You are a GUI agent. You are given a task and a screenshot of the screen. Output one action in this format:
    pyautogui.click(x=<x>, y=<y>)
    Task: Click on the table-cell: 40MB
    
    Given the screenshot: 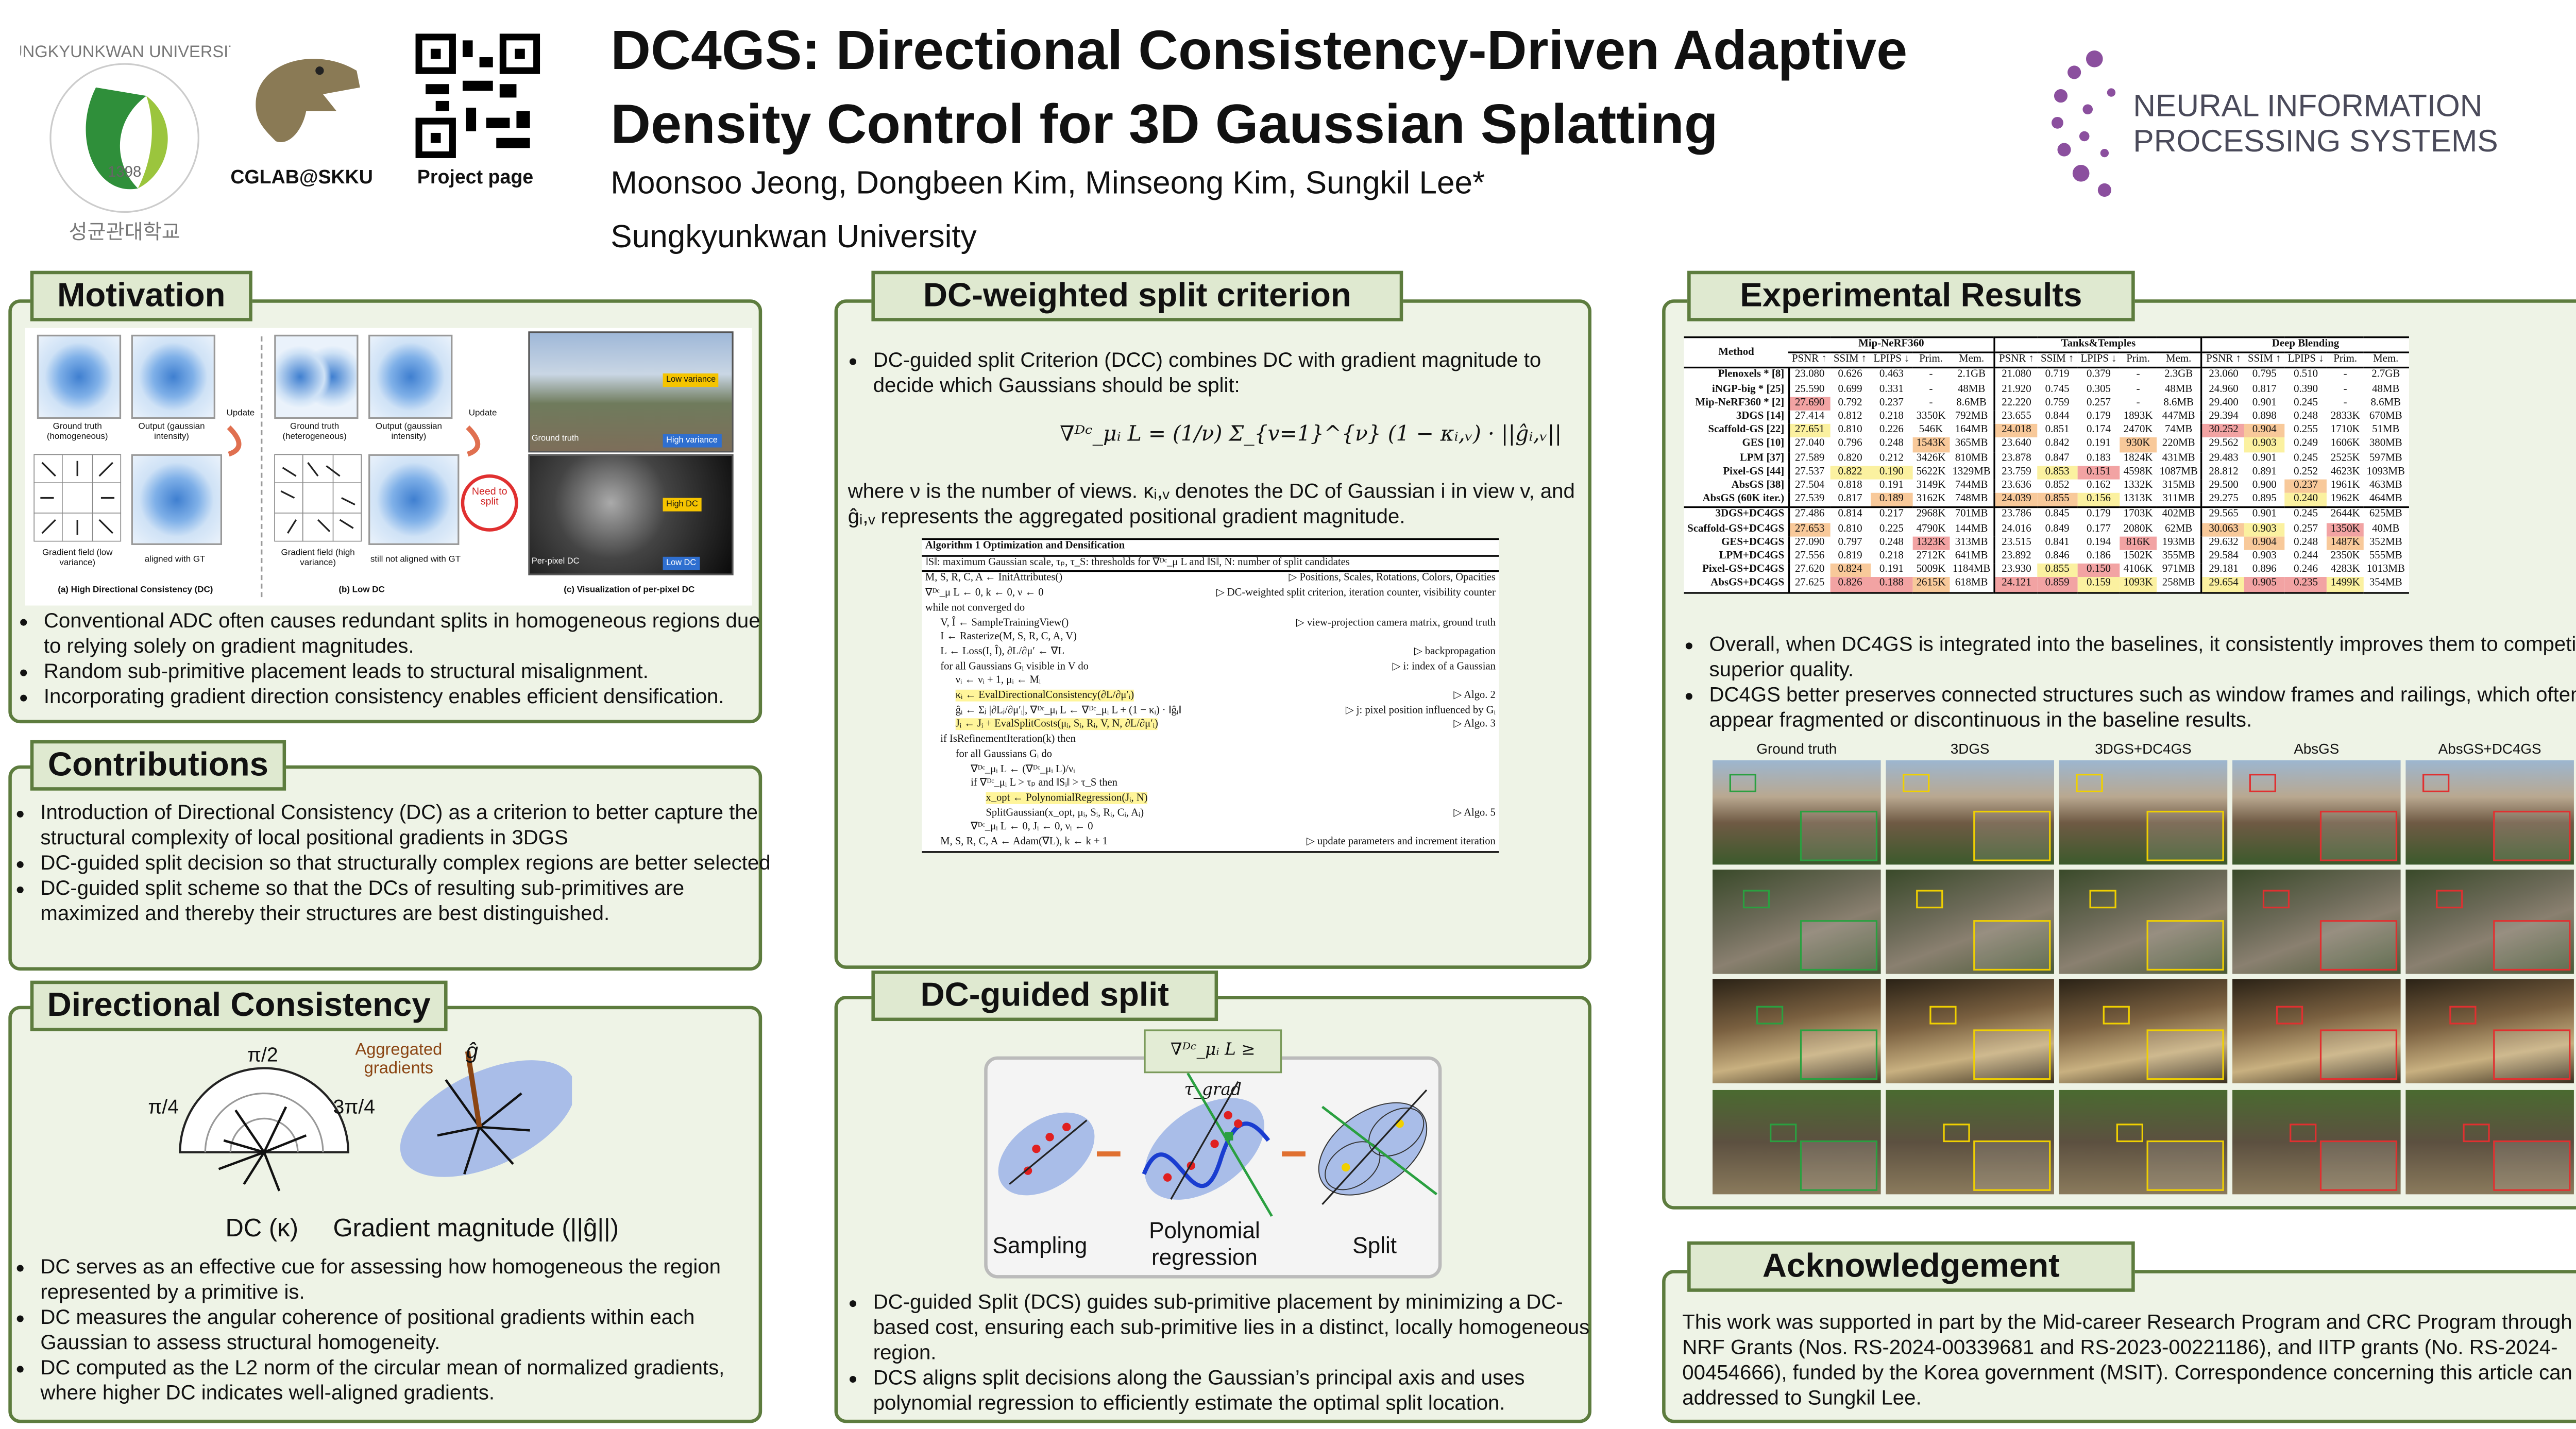 What is the action you would take?
    pyautogui.click(x=2386, y=528)
    